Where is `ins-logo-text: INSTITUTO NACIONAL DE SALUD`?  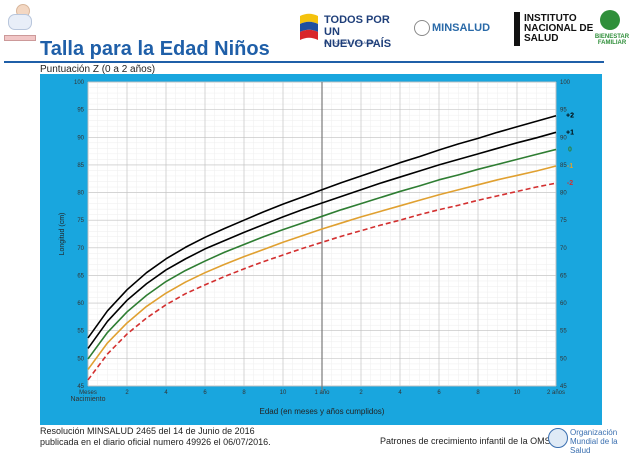 ins-logo-text: INSTITUTO NACIONAL DE SALUD is located at coordinates (559, 28).